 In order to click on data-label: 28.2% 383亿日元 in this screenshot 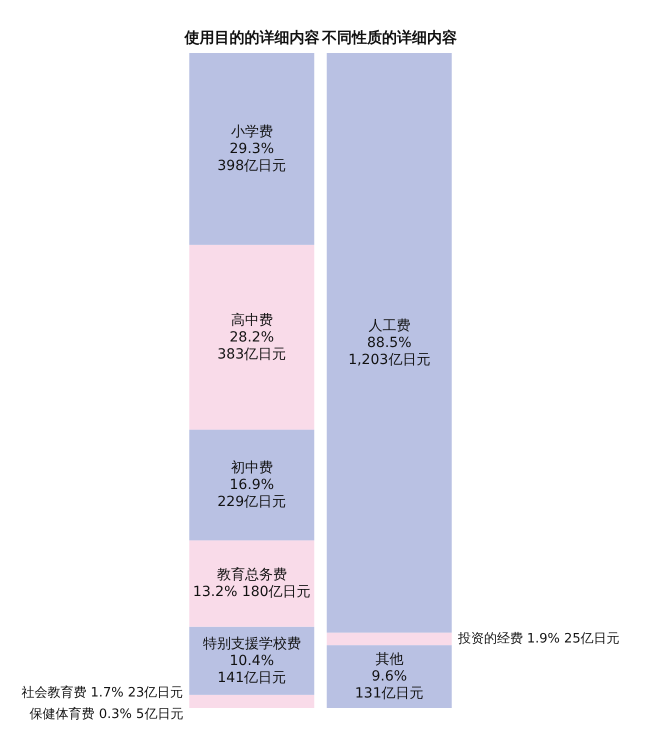, I will do `click(251, 345)`.